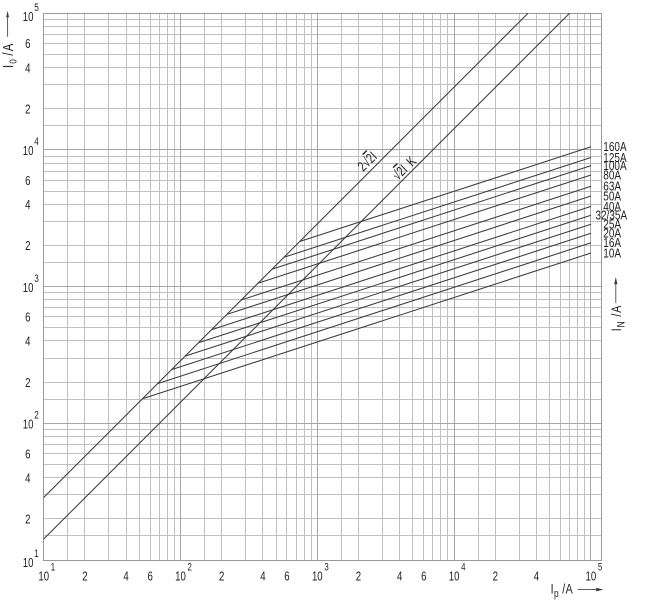 Image resolution: width=645 pixels, height=605 pixels. Describe the element at coordinates (612, 207) in the screenshot. I see `svg-text: 40A` at that location.